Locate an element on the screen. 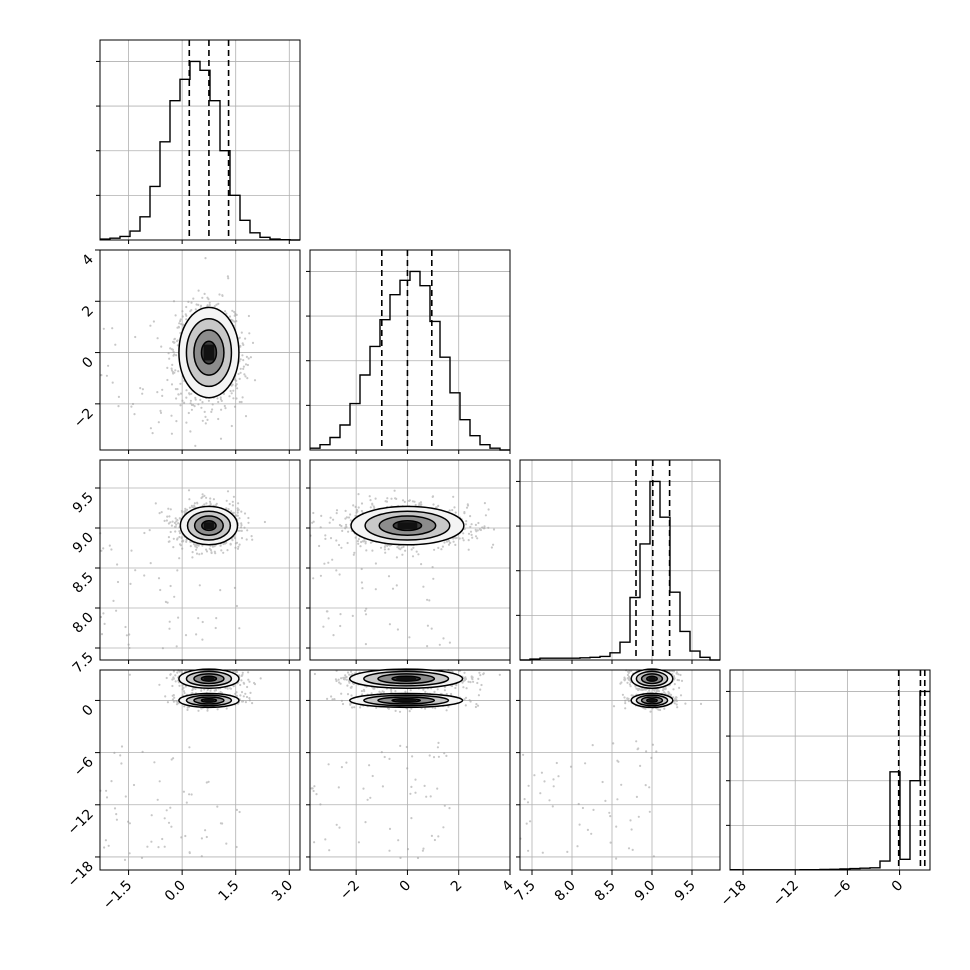  x-tick-label: 0.0 is located at coordinates (175, 891).